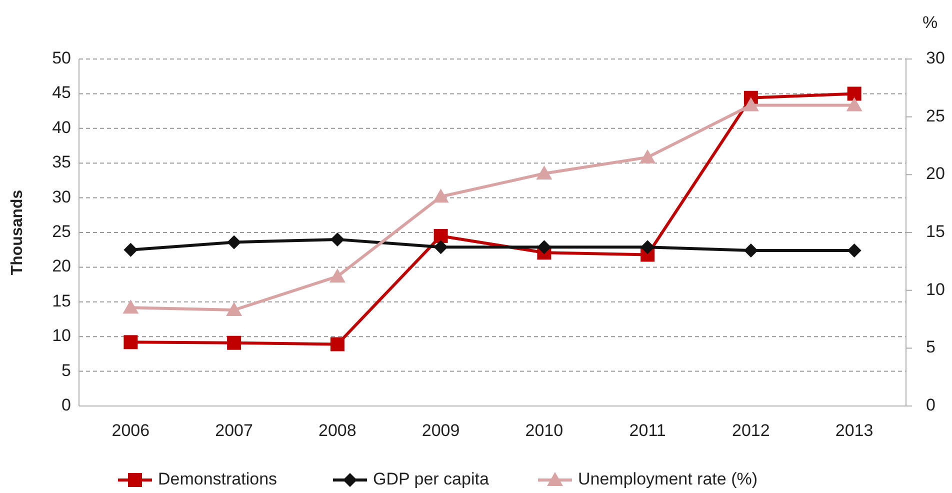 The height and width of the screenshot is (493, 952). I want to click on y2-tick-label: 20, so click(935, 174).